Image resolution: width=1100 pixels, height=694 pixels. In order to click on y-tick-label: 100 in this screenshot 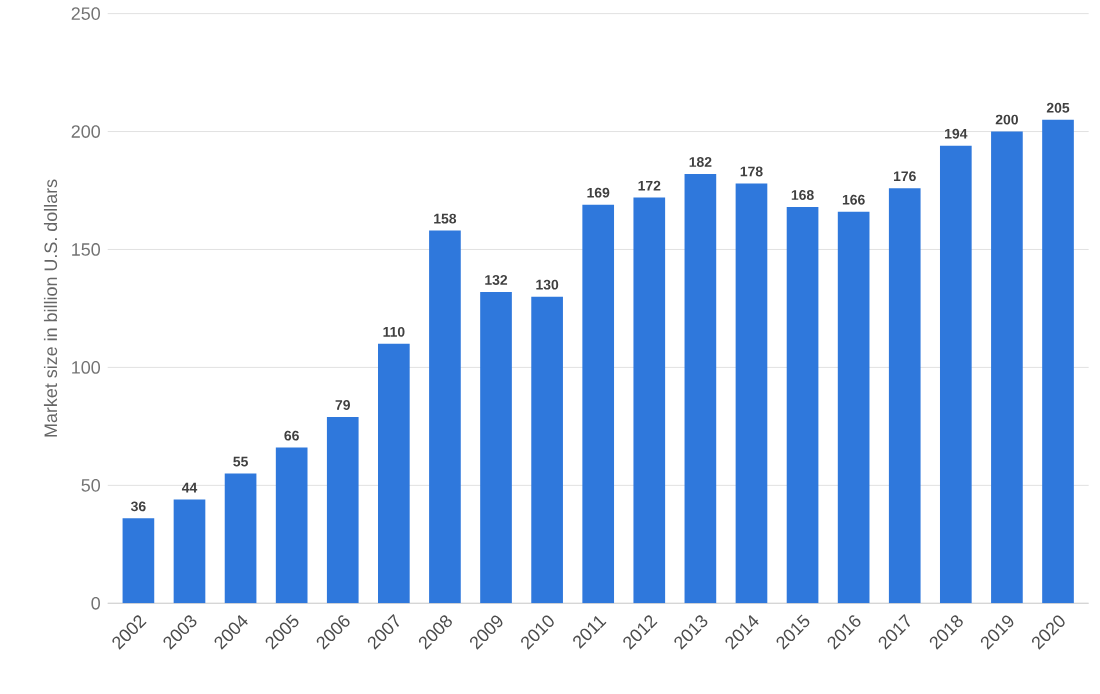, I will do `click(86, 367)`.